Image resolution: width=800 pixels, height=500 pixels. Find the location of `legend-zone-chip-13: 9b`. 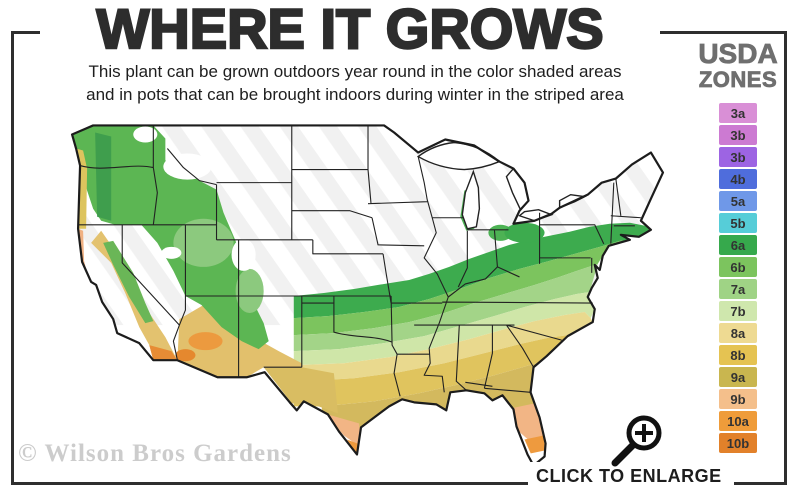

legend-zone-chip-13: 9b is located at coordinates (738, 399).